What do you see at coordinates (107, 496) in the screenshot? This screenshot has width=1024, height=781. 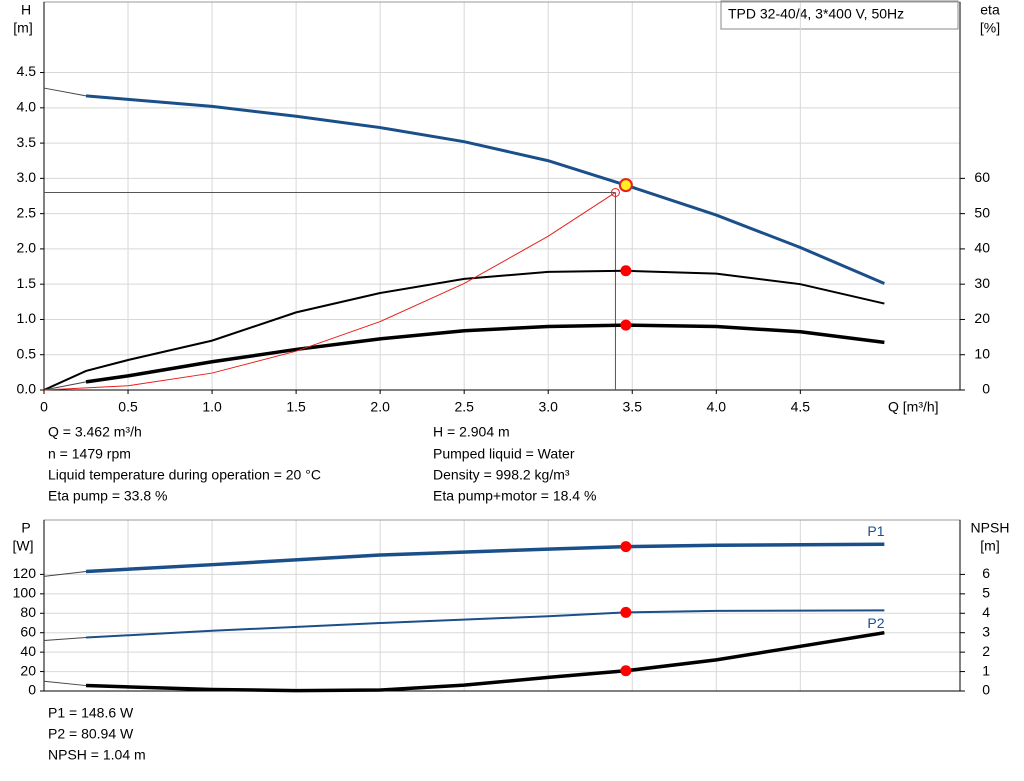 I see `info: Eta pump = 33.8 %` at bounding box center [107, 496].